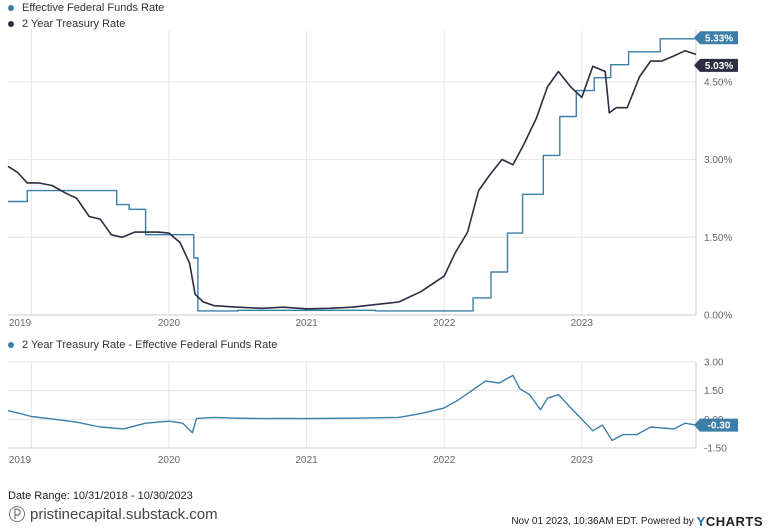  I want to click on spread-end-label-0: -0.30, so click(716, 425).